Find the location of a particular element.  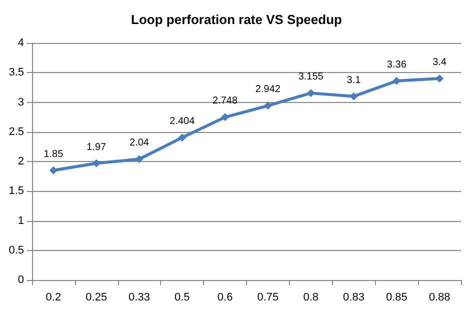

y-tick-label: 2 is located at coordinates (21, 162).